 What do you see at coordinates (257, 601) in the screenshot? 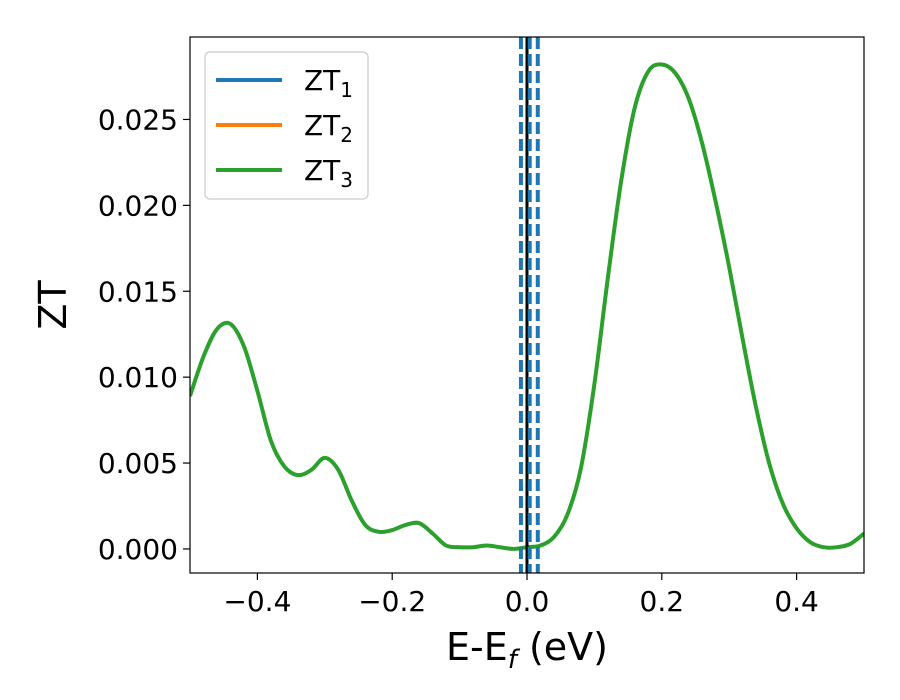
I see `x-tick-label-0: −0.4` at bounding box center [257, 601].